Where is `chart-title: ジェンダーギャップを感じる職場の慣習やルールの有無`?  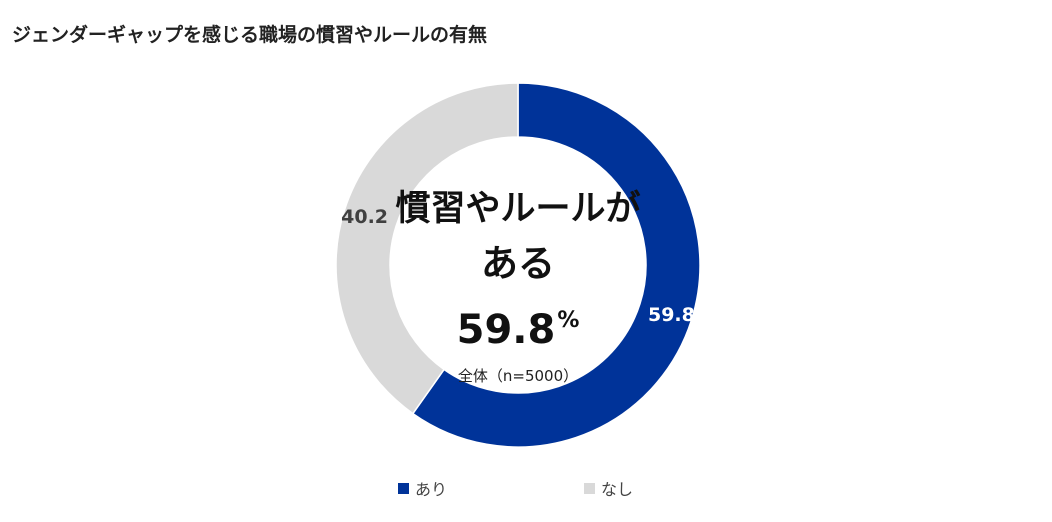 chart-title: ジェンダーギャップを感じる職場の慣習やルールの有無 is located at coordinates (250, 35).